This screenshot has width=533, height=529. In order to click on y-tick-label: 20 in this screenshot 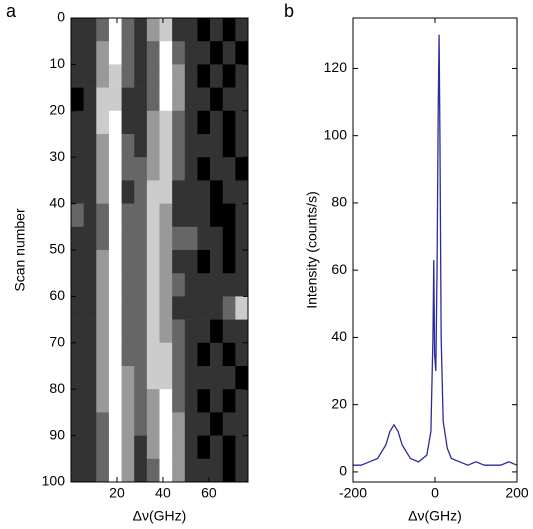, I will do `click(339, 403)`.